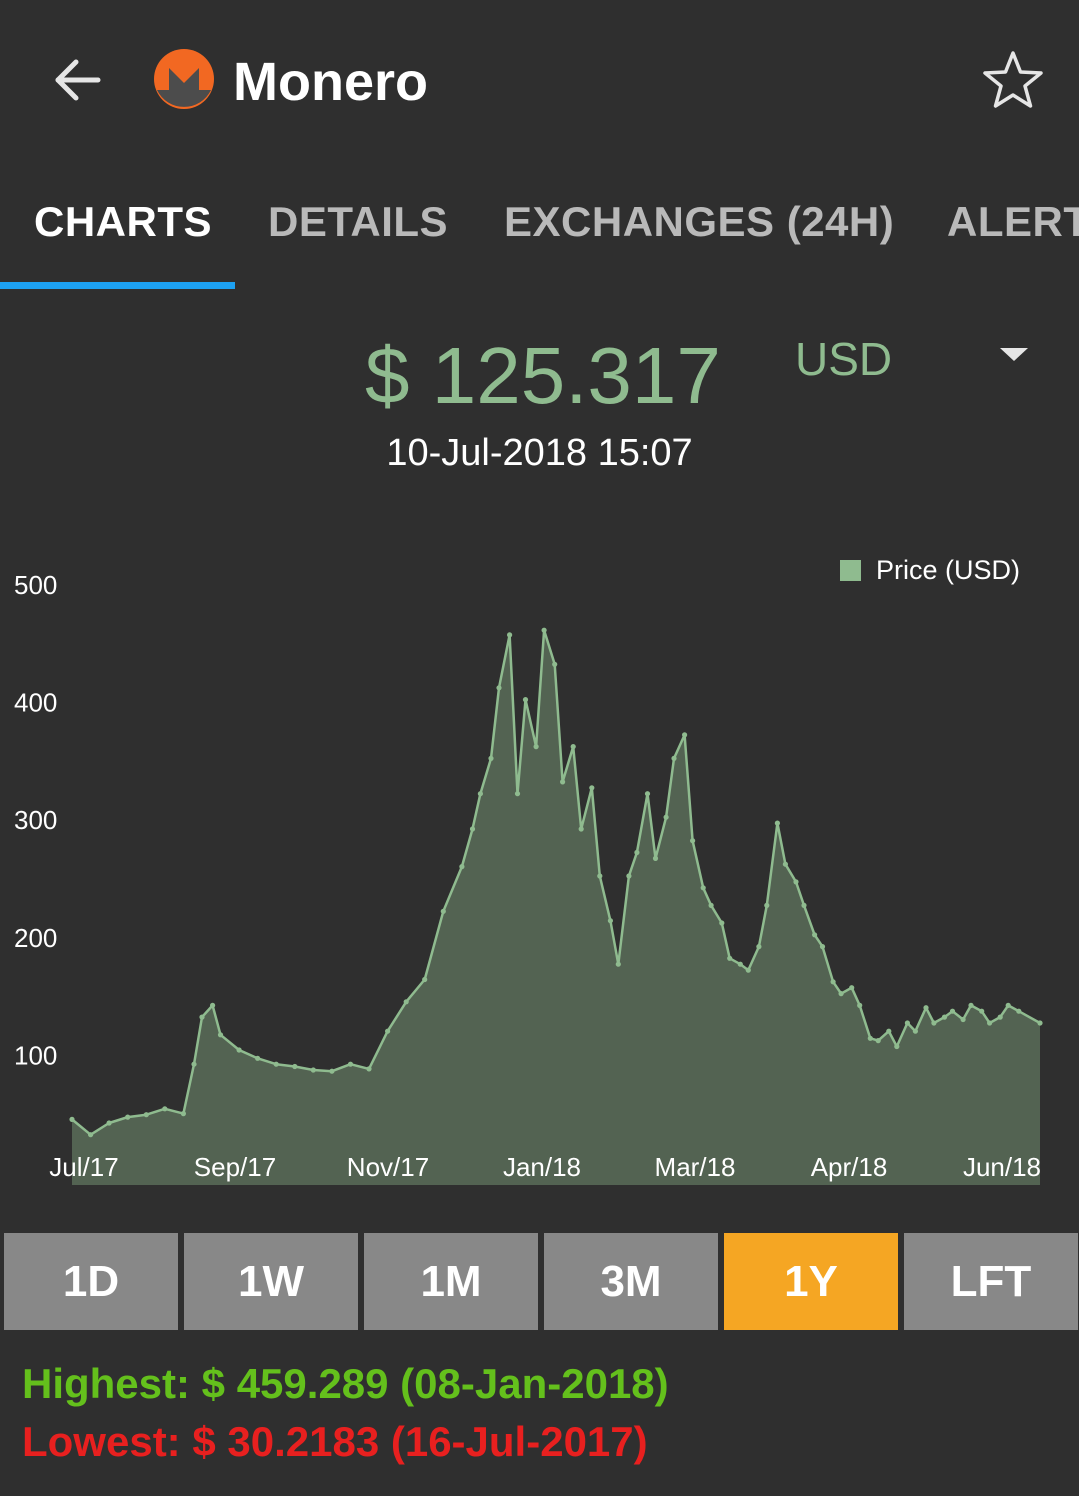 The image size is (1079, 1496). I want to click on x-tick-label: Jul/17, so click(83, 1167).